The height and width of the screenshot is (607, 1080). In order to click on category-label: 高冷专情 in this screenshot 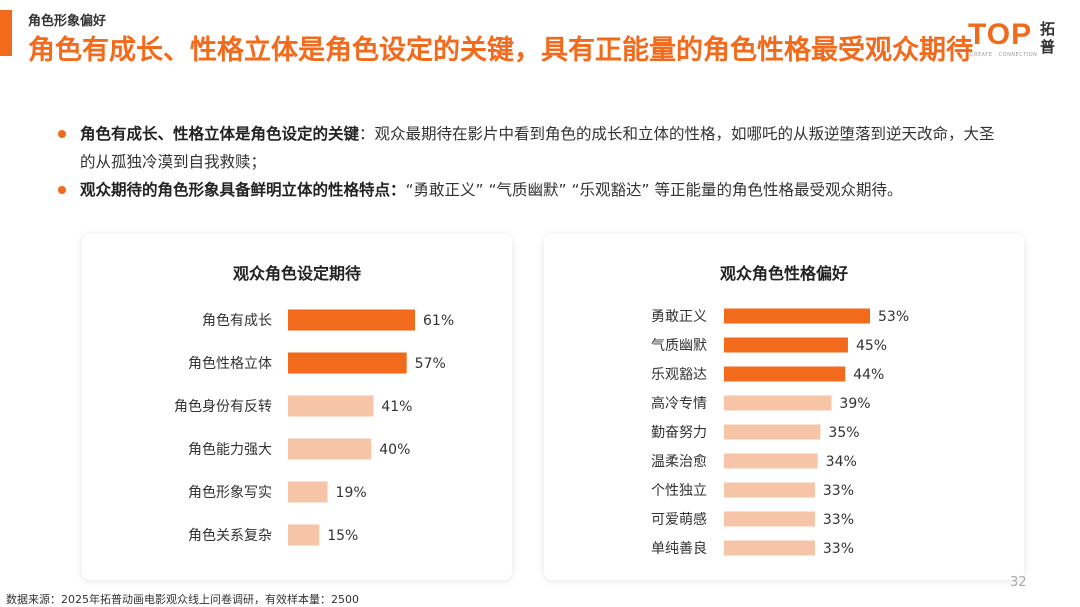, I will do `click(679, 403)`.